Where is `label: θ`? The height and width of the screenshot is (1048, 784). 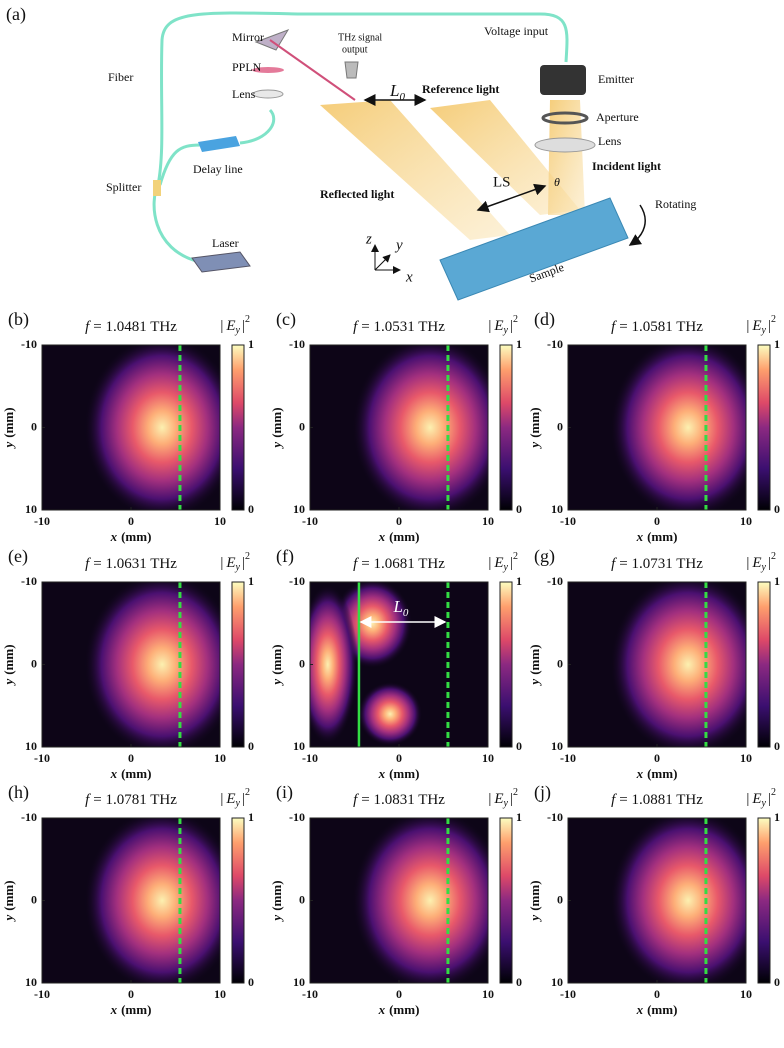
label: θ is located at coordinates (557, 182).